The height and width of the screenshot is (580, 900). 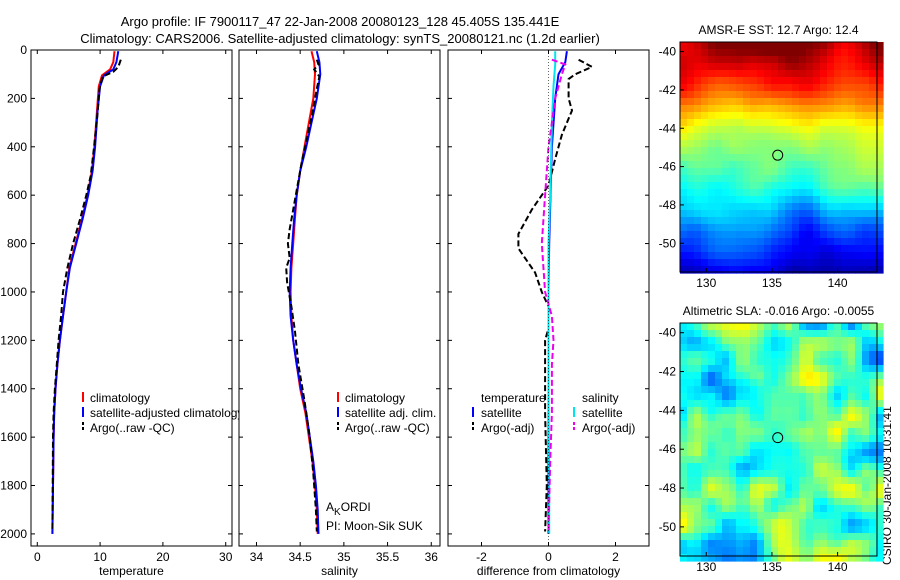 I want to click on temperature-ytick-label: 0, so click(x=23, y=50).